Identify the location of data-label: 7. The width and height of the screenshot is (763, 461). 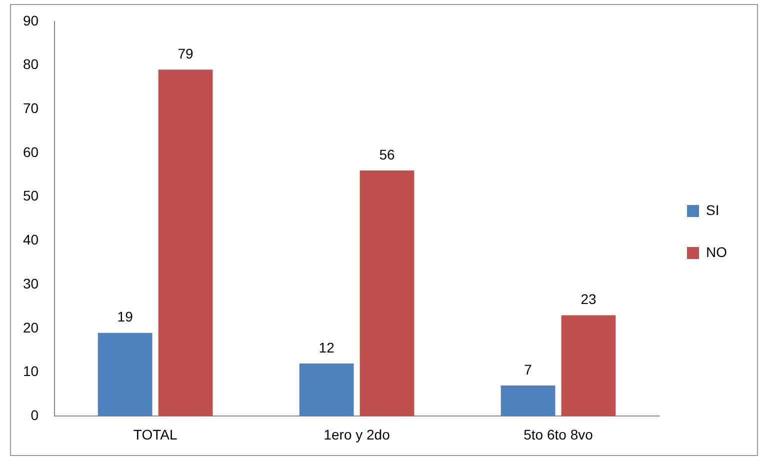
(528, 369).